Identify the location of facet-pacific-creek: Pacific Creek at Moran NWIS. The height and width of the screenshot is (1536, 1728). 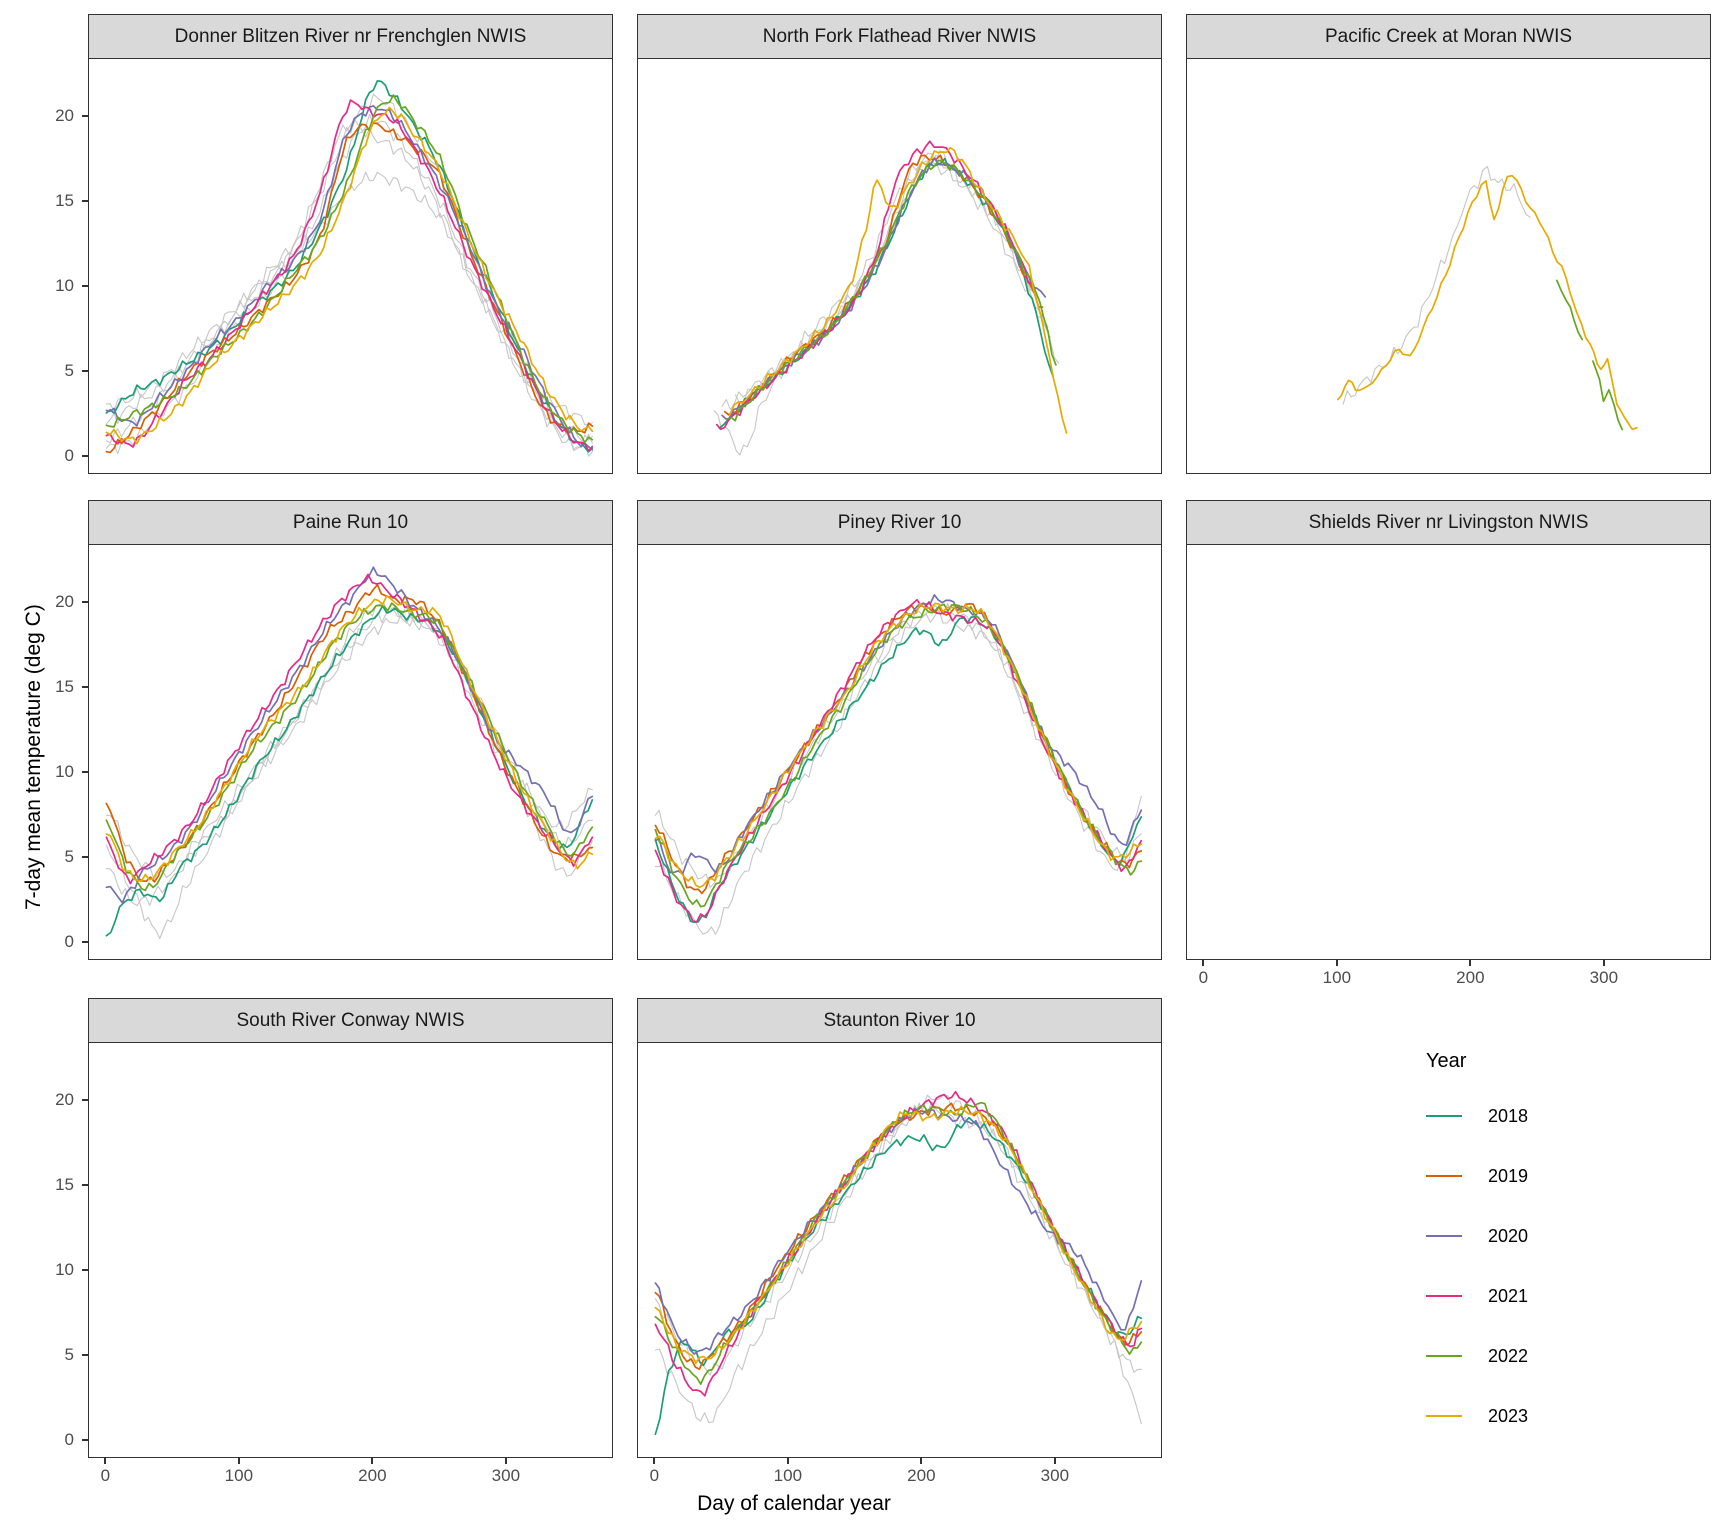
(1448, 244).